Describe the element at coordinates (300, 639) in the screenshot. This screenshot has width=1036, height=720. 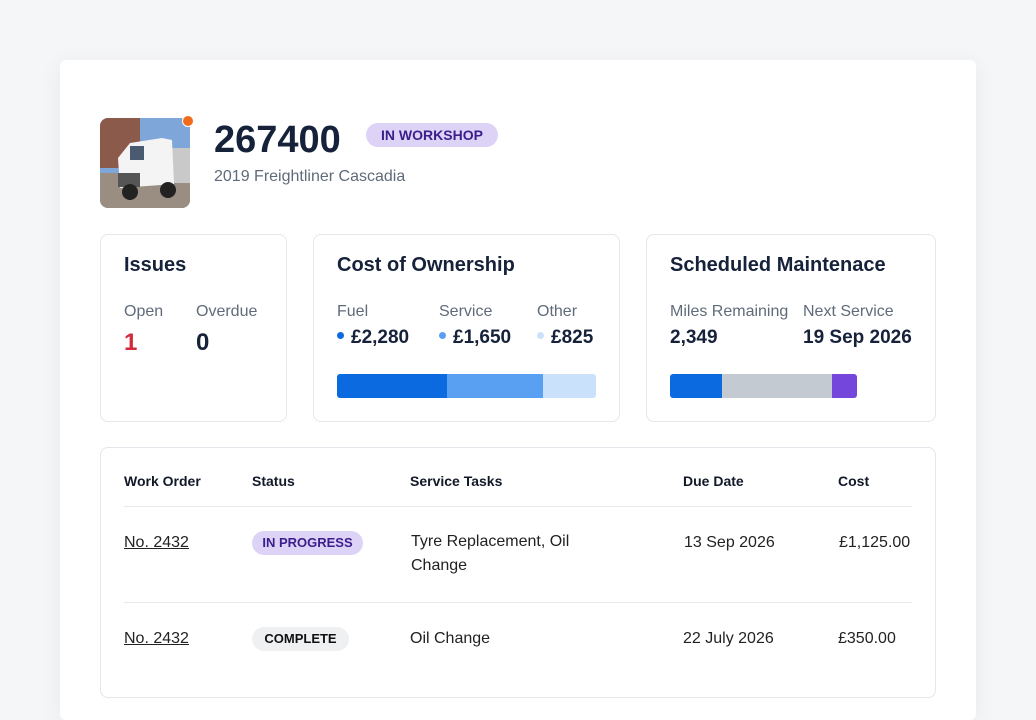
I see `status-badge: COMPLETE` at that location.